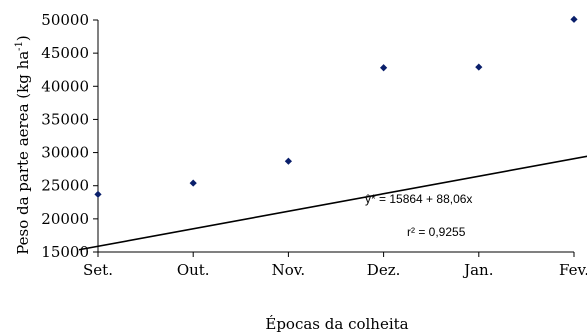  Describe the element at coordinates (98, 270) in the screenshot. I see `x-tick-label: Set.` at that location.